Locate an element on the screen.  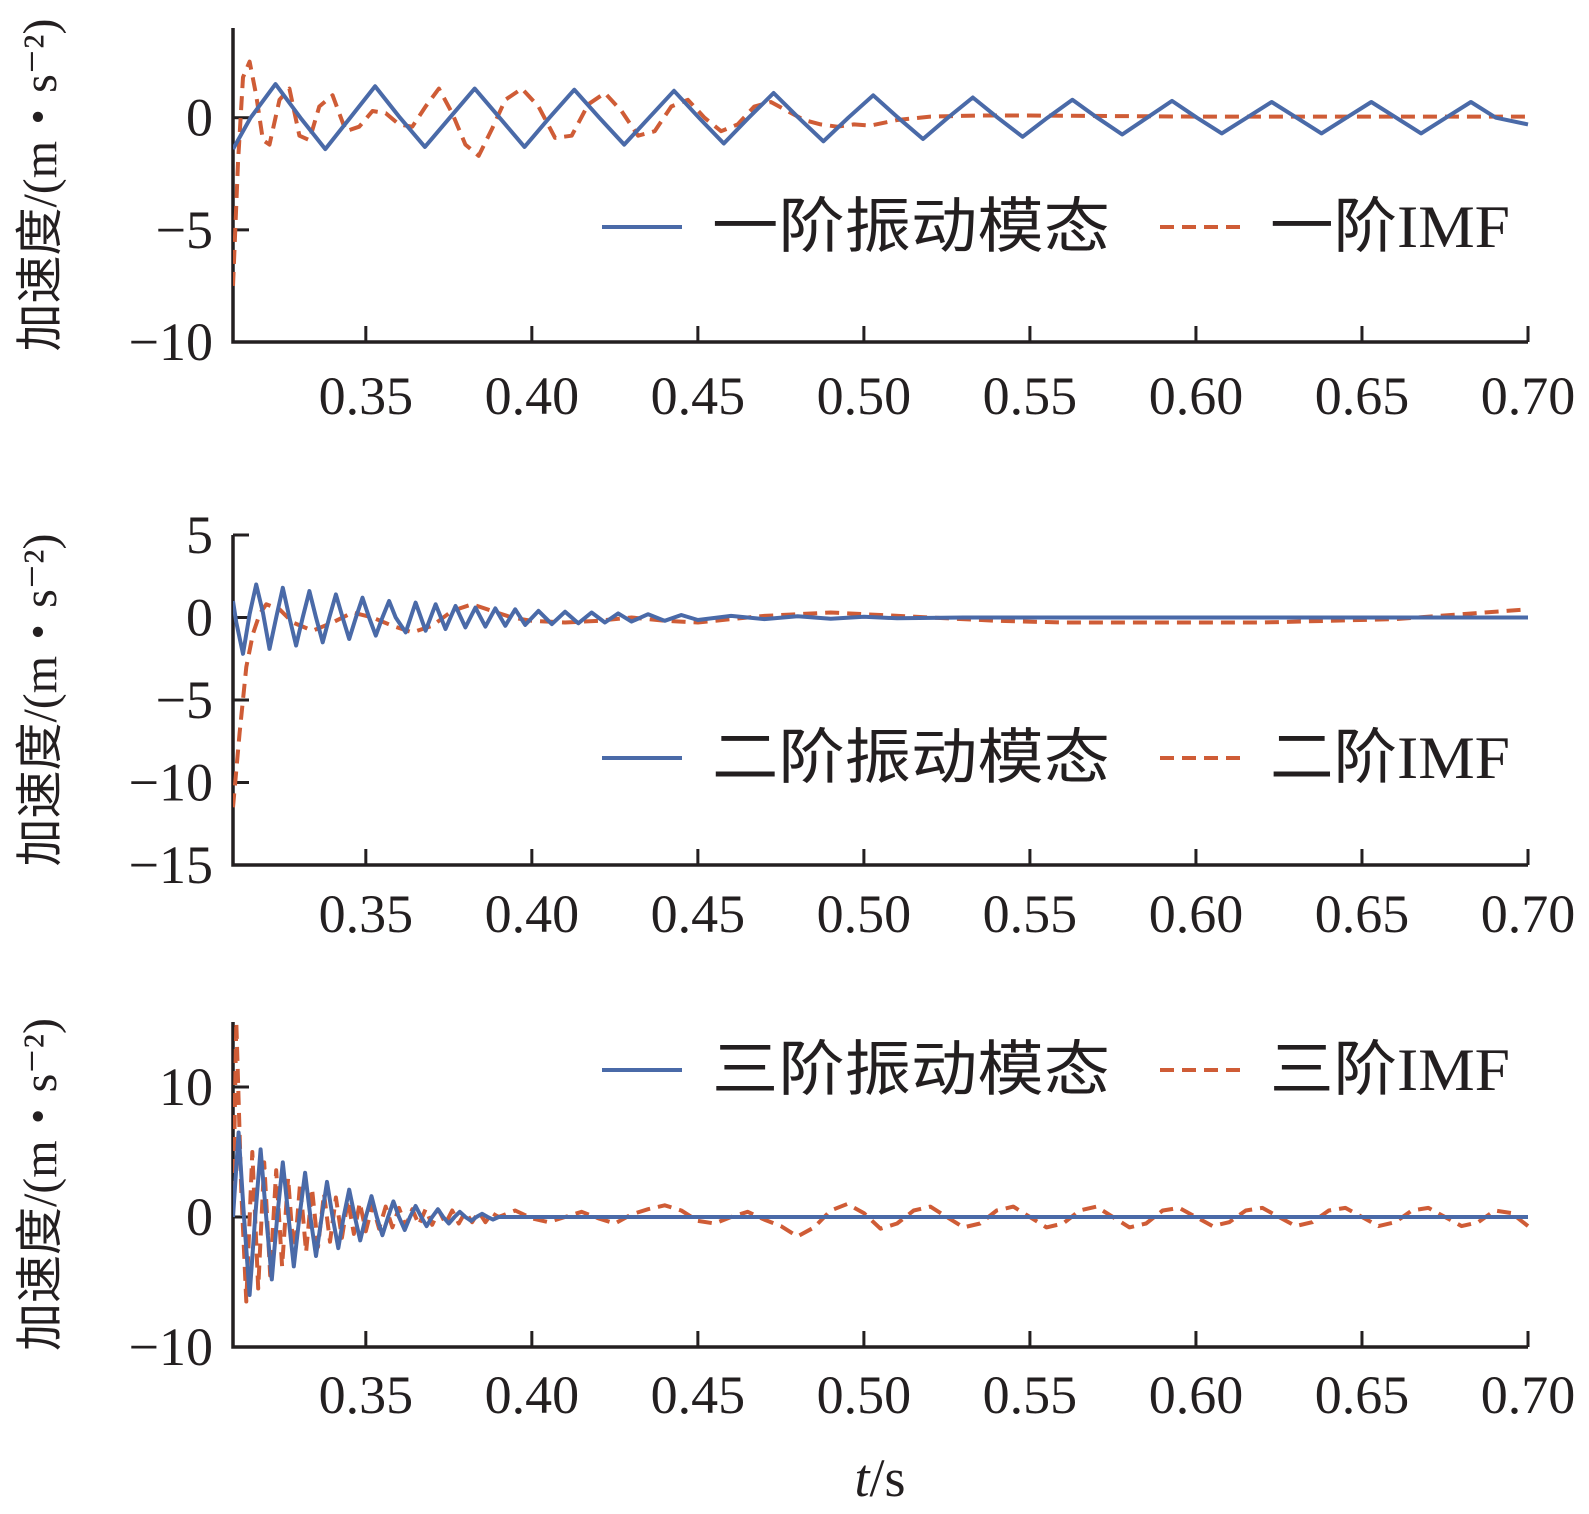
y-tick-label: −15 is located at coordinates (171, 865).